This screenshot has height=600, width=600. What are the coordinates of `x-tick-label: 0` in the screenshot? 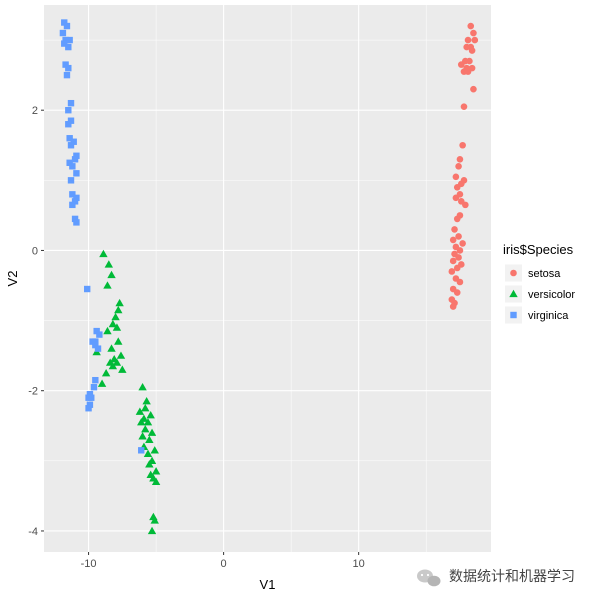 It's located at (224, 564).